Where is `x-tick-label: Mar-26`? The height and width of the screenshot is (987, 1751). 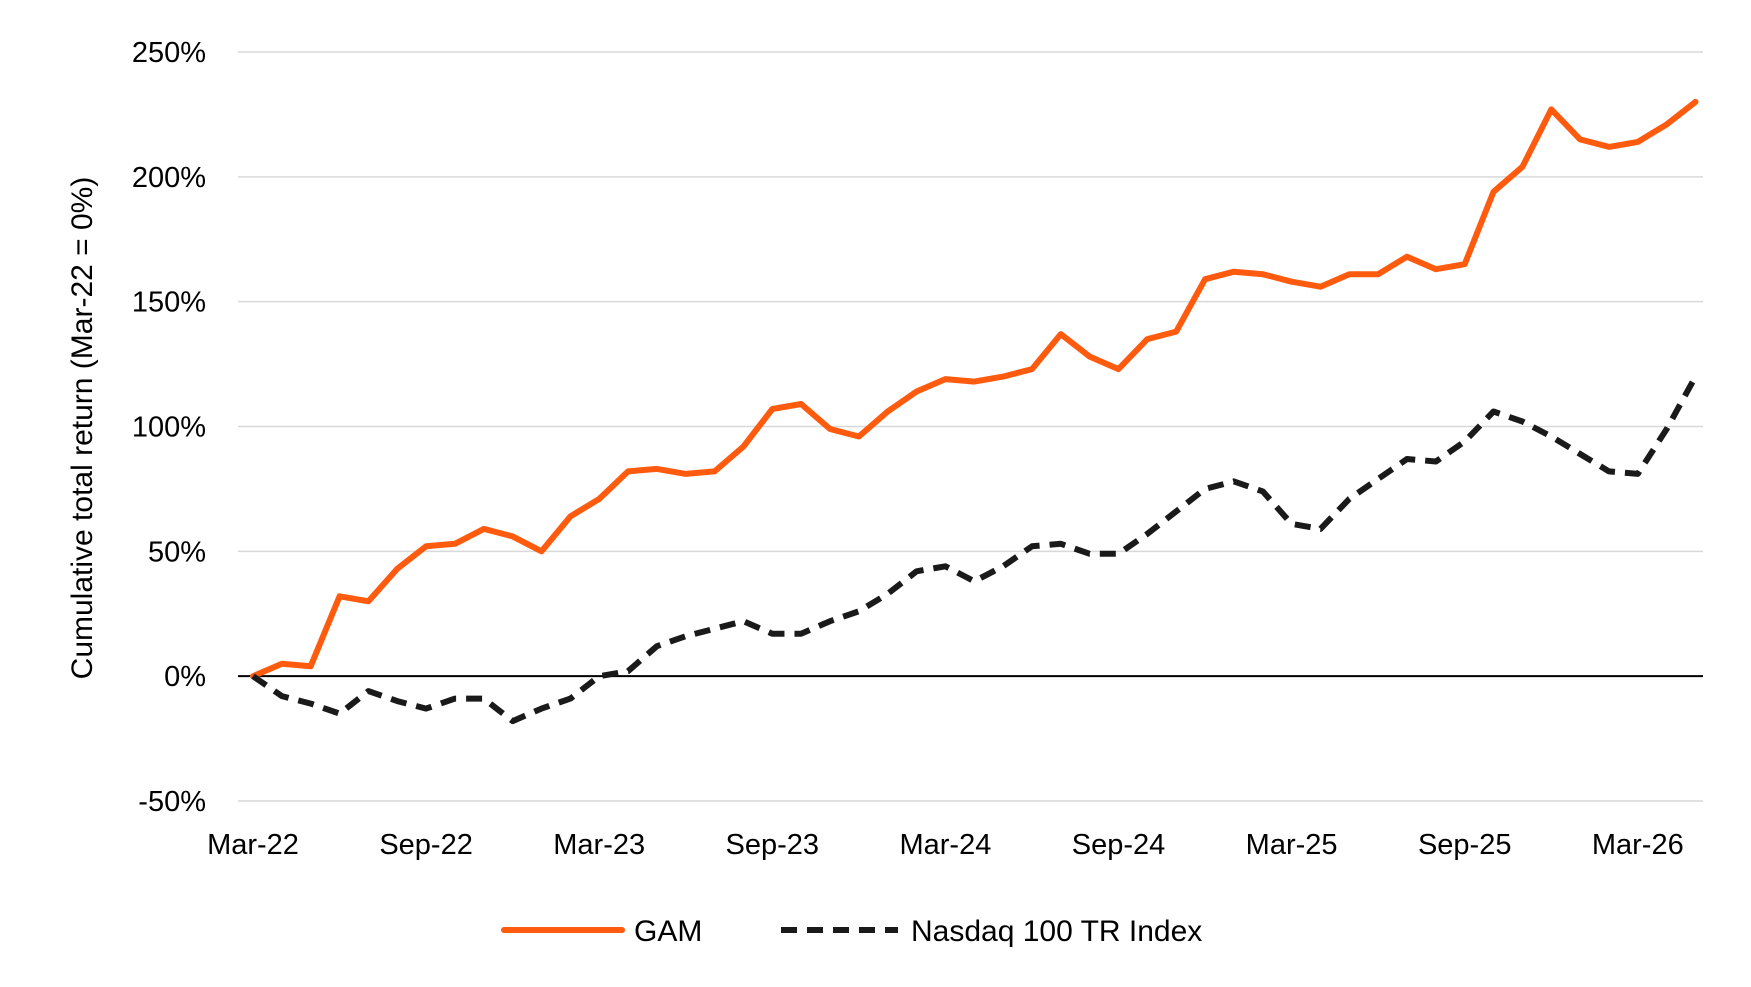 x-tick-label: Mar-26 is located at coordinates (1638, 845).